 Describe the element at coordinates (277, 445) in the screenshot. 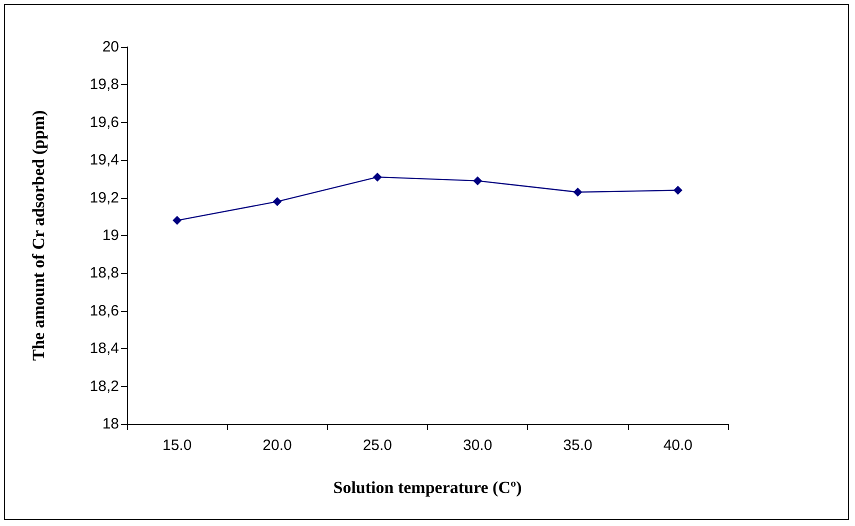

I see `x-tick-label: 20.0` at that location.